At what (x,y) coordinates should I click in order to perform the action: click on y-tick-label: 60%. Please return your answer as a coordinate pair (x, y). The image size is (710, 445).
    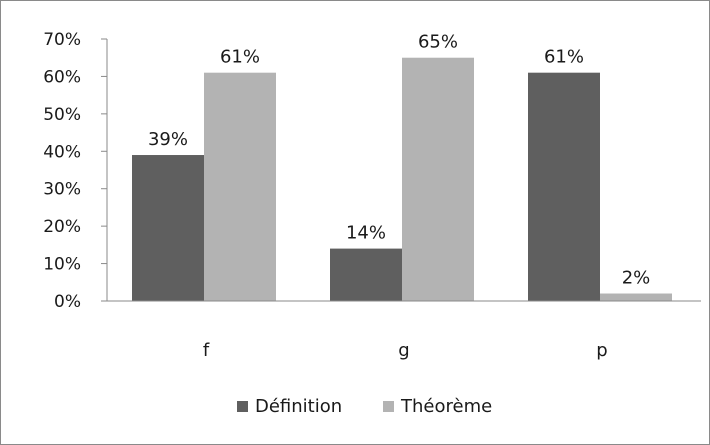
    Looking at the image, I should click on (62, 77).